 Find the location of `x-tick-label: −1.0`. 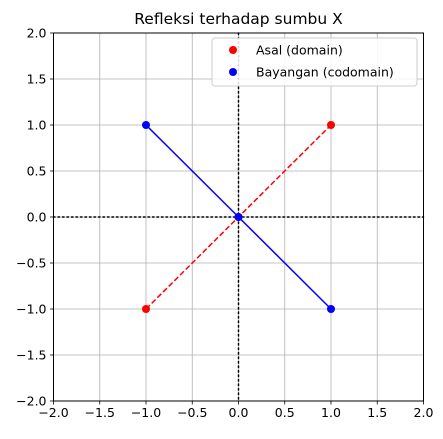

x-tick-label: −1.0 is located at coordinates (146, 412).